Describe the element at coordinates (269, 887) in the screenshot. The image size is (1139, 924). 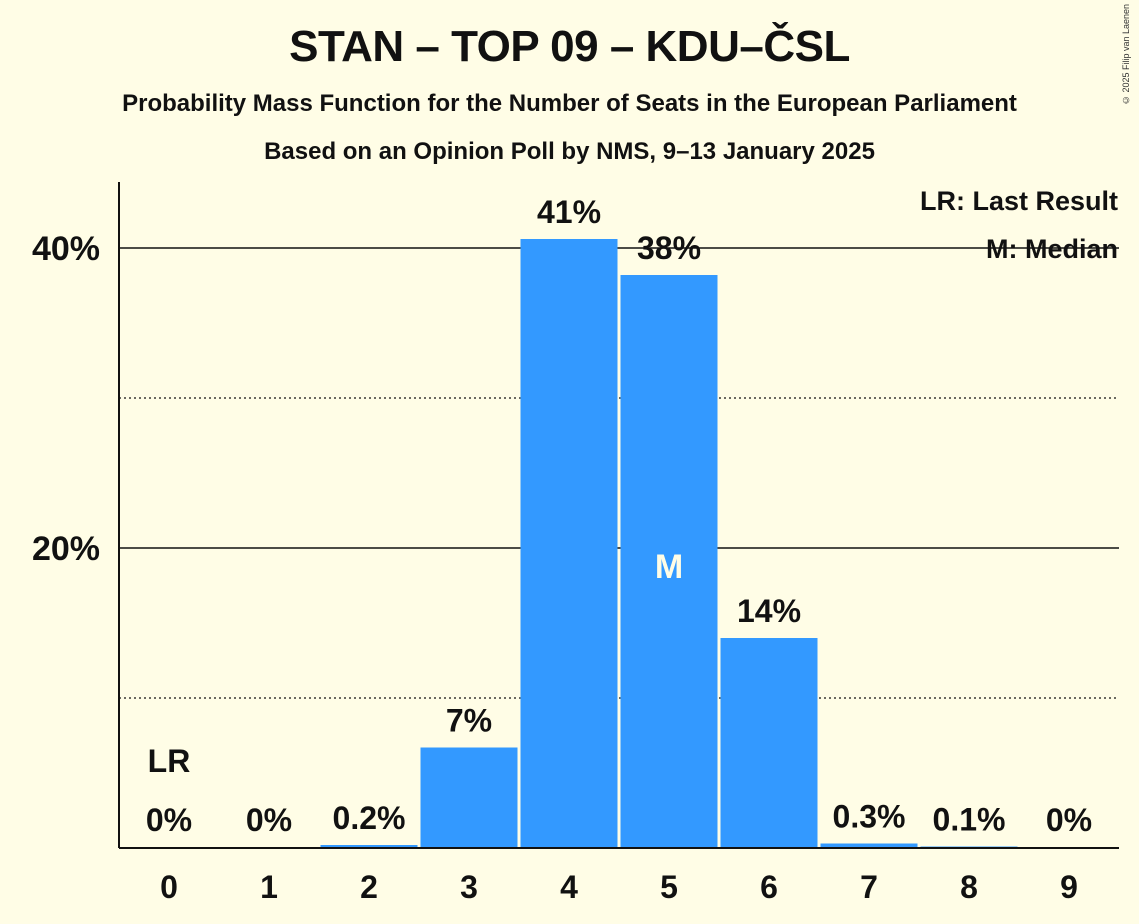
I see `x-tick-label-1: 1` at that location.